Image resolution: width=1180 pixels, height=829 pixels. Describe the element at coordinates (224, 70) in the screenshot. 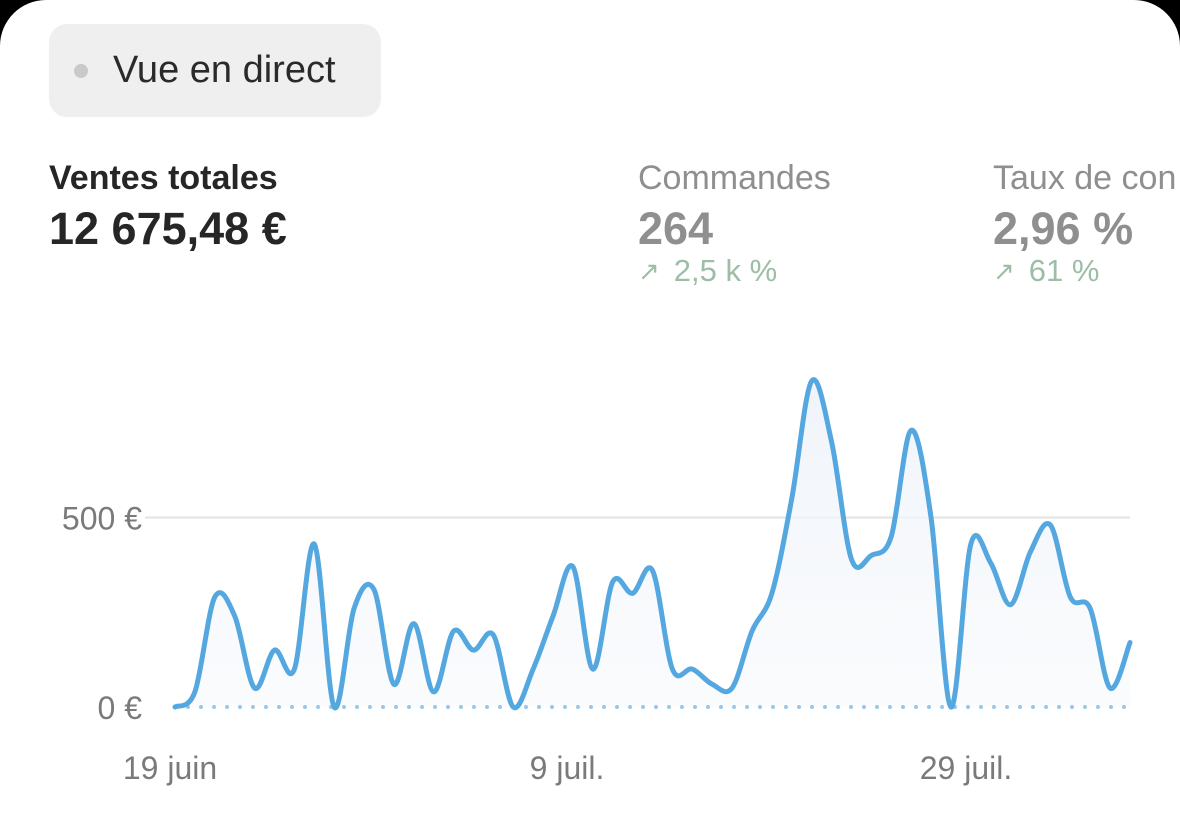

I see `live-view-label: Vue en direct` at that location.